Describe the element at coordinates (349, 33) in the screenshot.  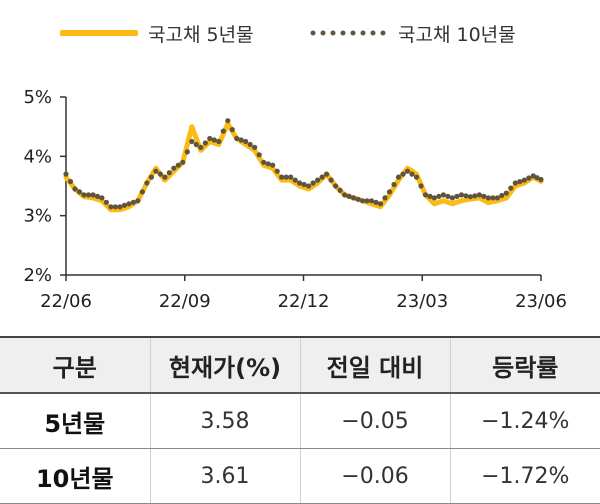
I see `legend-swatch-dotted-line` at that location.